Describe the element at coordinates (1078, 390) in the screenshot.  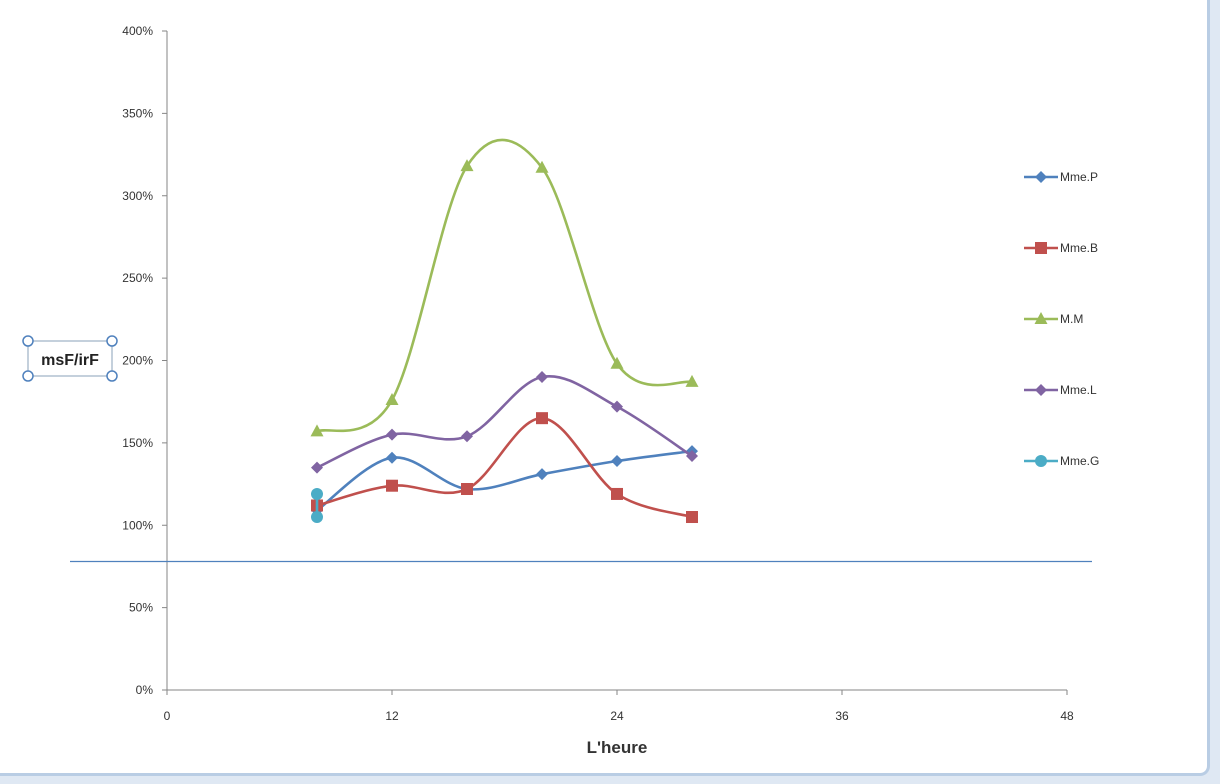
I see `legend-label: Mme.L` at that location.